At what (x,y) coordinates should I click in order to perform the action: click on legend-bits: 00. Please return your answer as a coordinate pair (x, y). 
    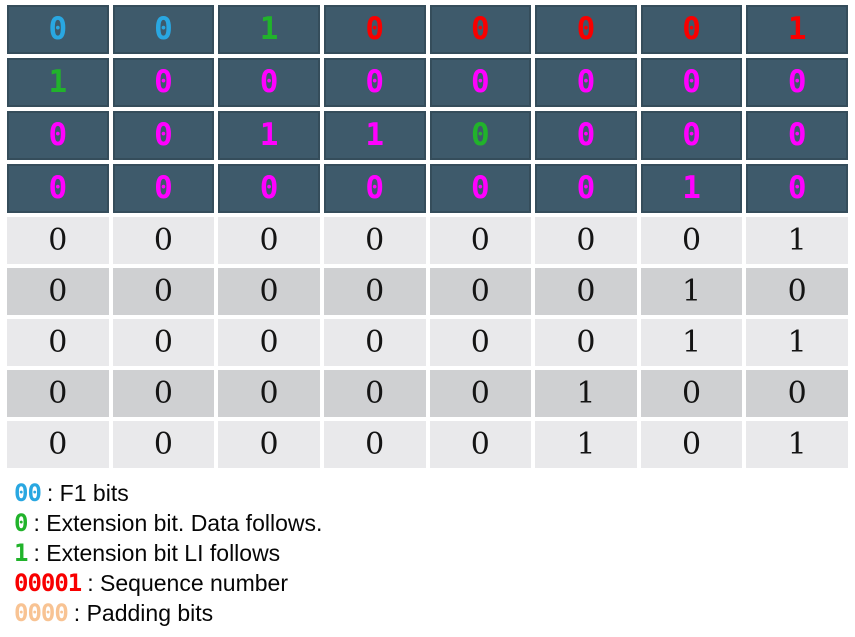
    Looking at the image, I should click on (28, 493).